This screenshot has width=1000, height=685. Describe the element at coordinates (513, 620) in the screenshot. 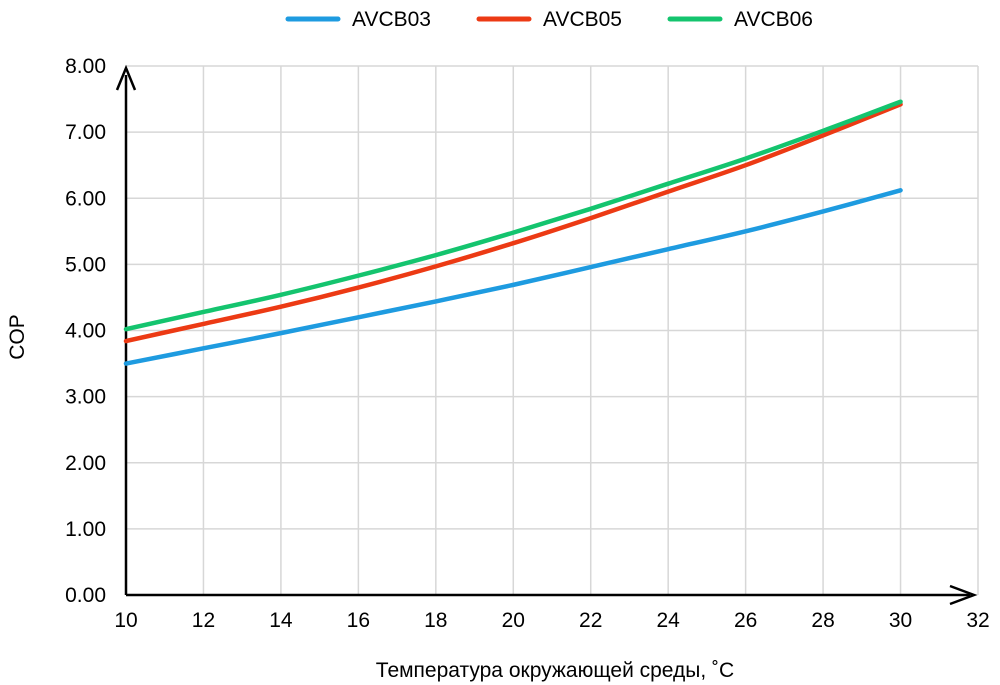

I see `x-tick-label: 20` at that location.